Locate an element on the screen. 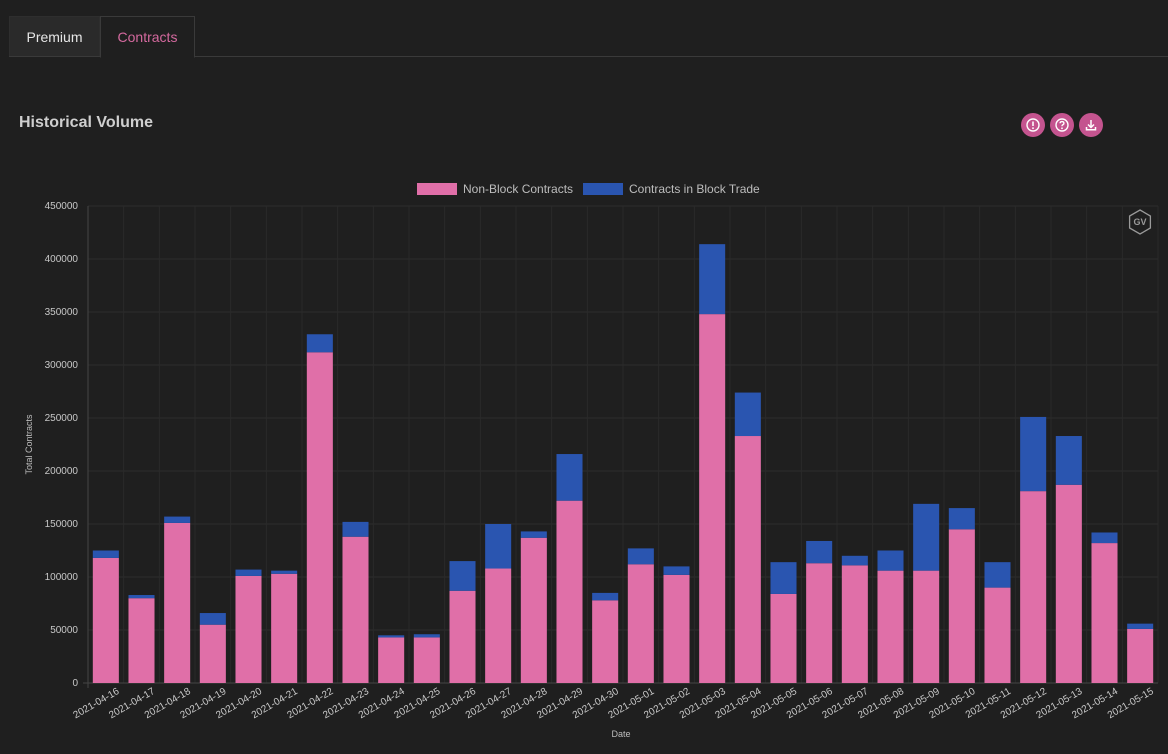  y-tick-label: 150000 is located at coordinates (62, 524).